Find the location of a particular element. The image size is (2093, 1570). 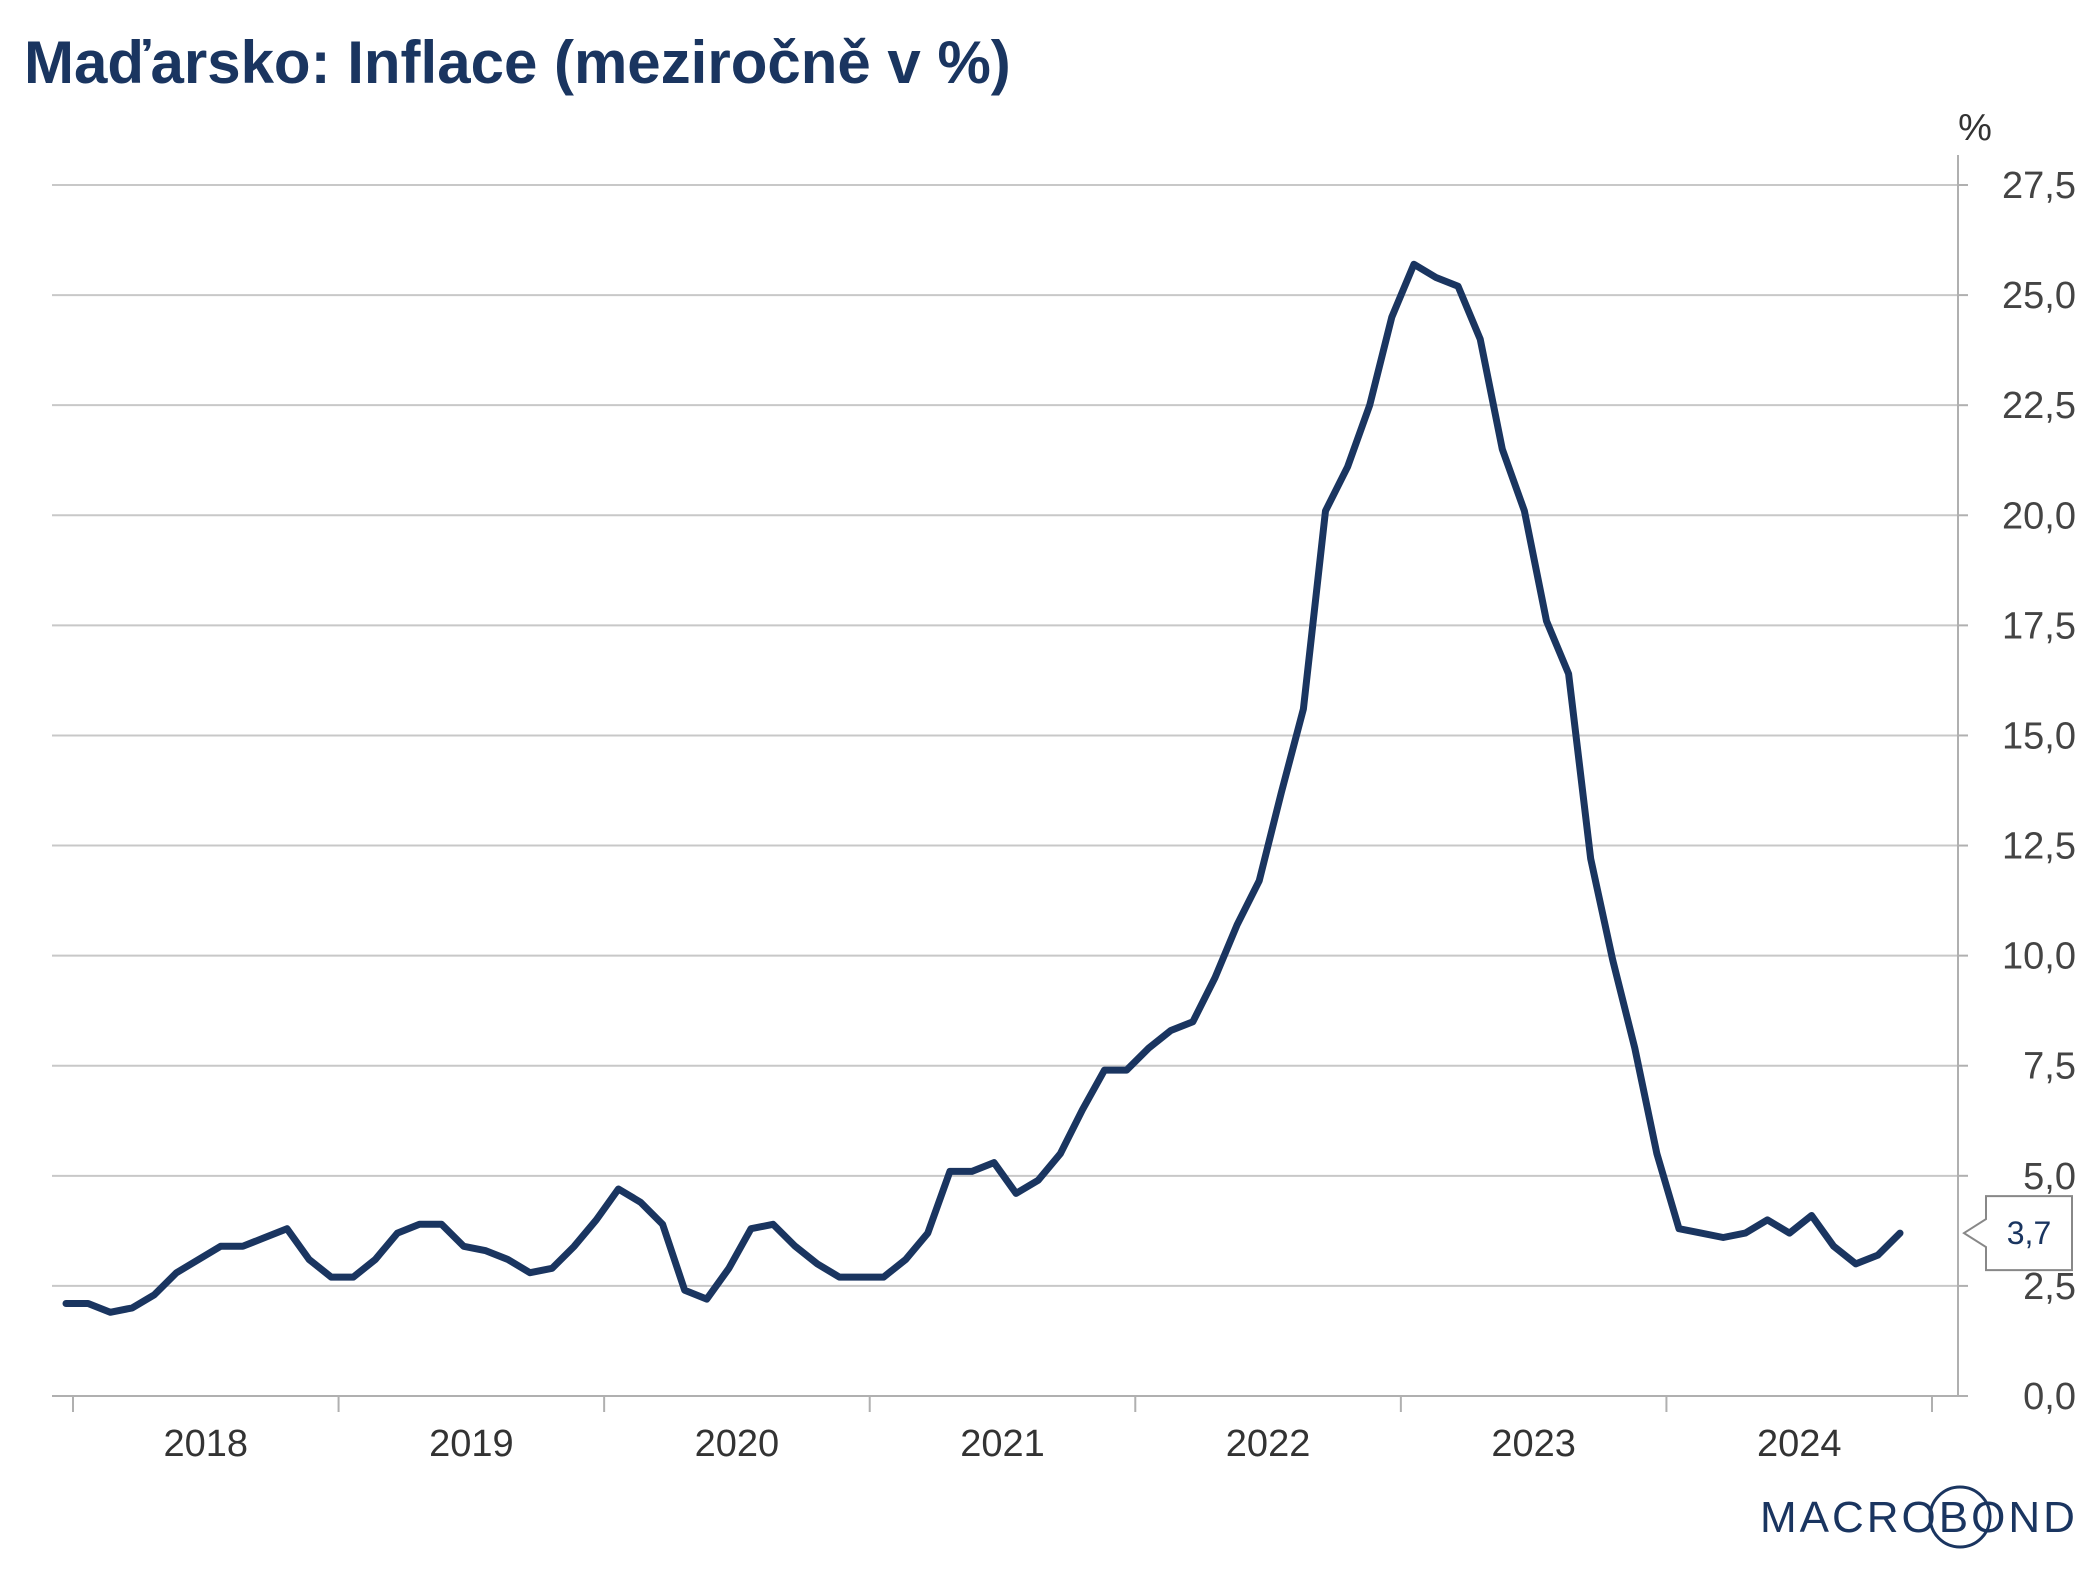

y-tick-label: 0,0 is located at coordinates (2049, 1397).